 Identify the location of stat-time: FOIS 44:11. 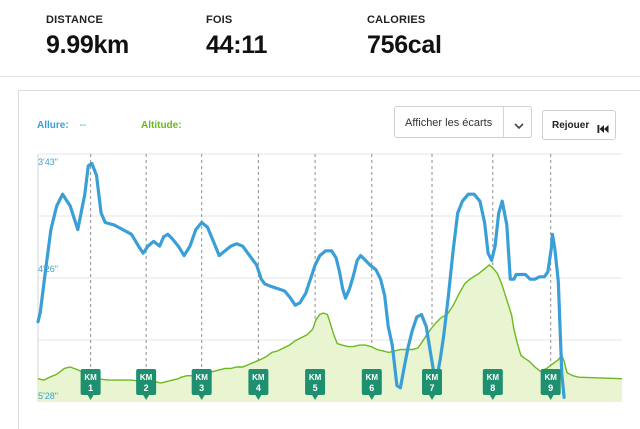
(236, 37).